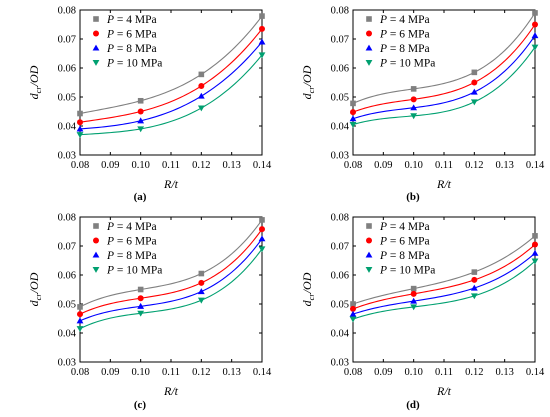 The height and width of the screenshot is (417, 550). What do you see at coordinates (383, 165) in the screenshot?
I see `x-tick-label: 0.09` at bounding box center [383, 165].